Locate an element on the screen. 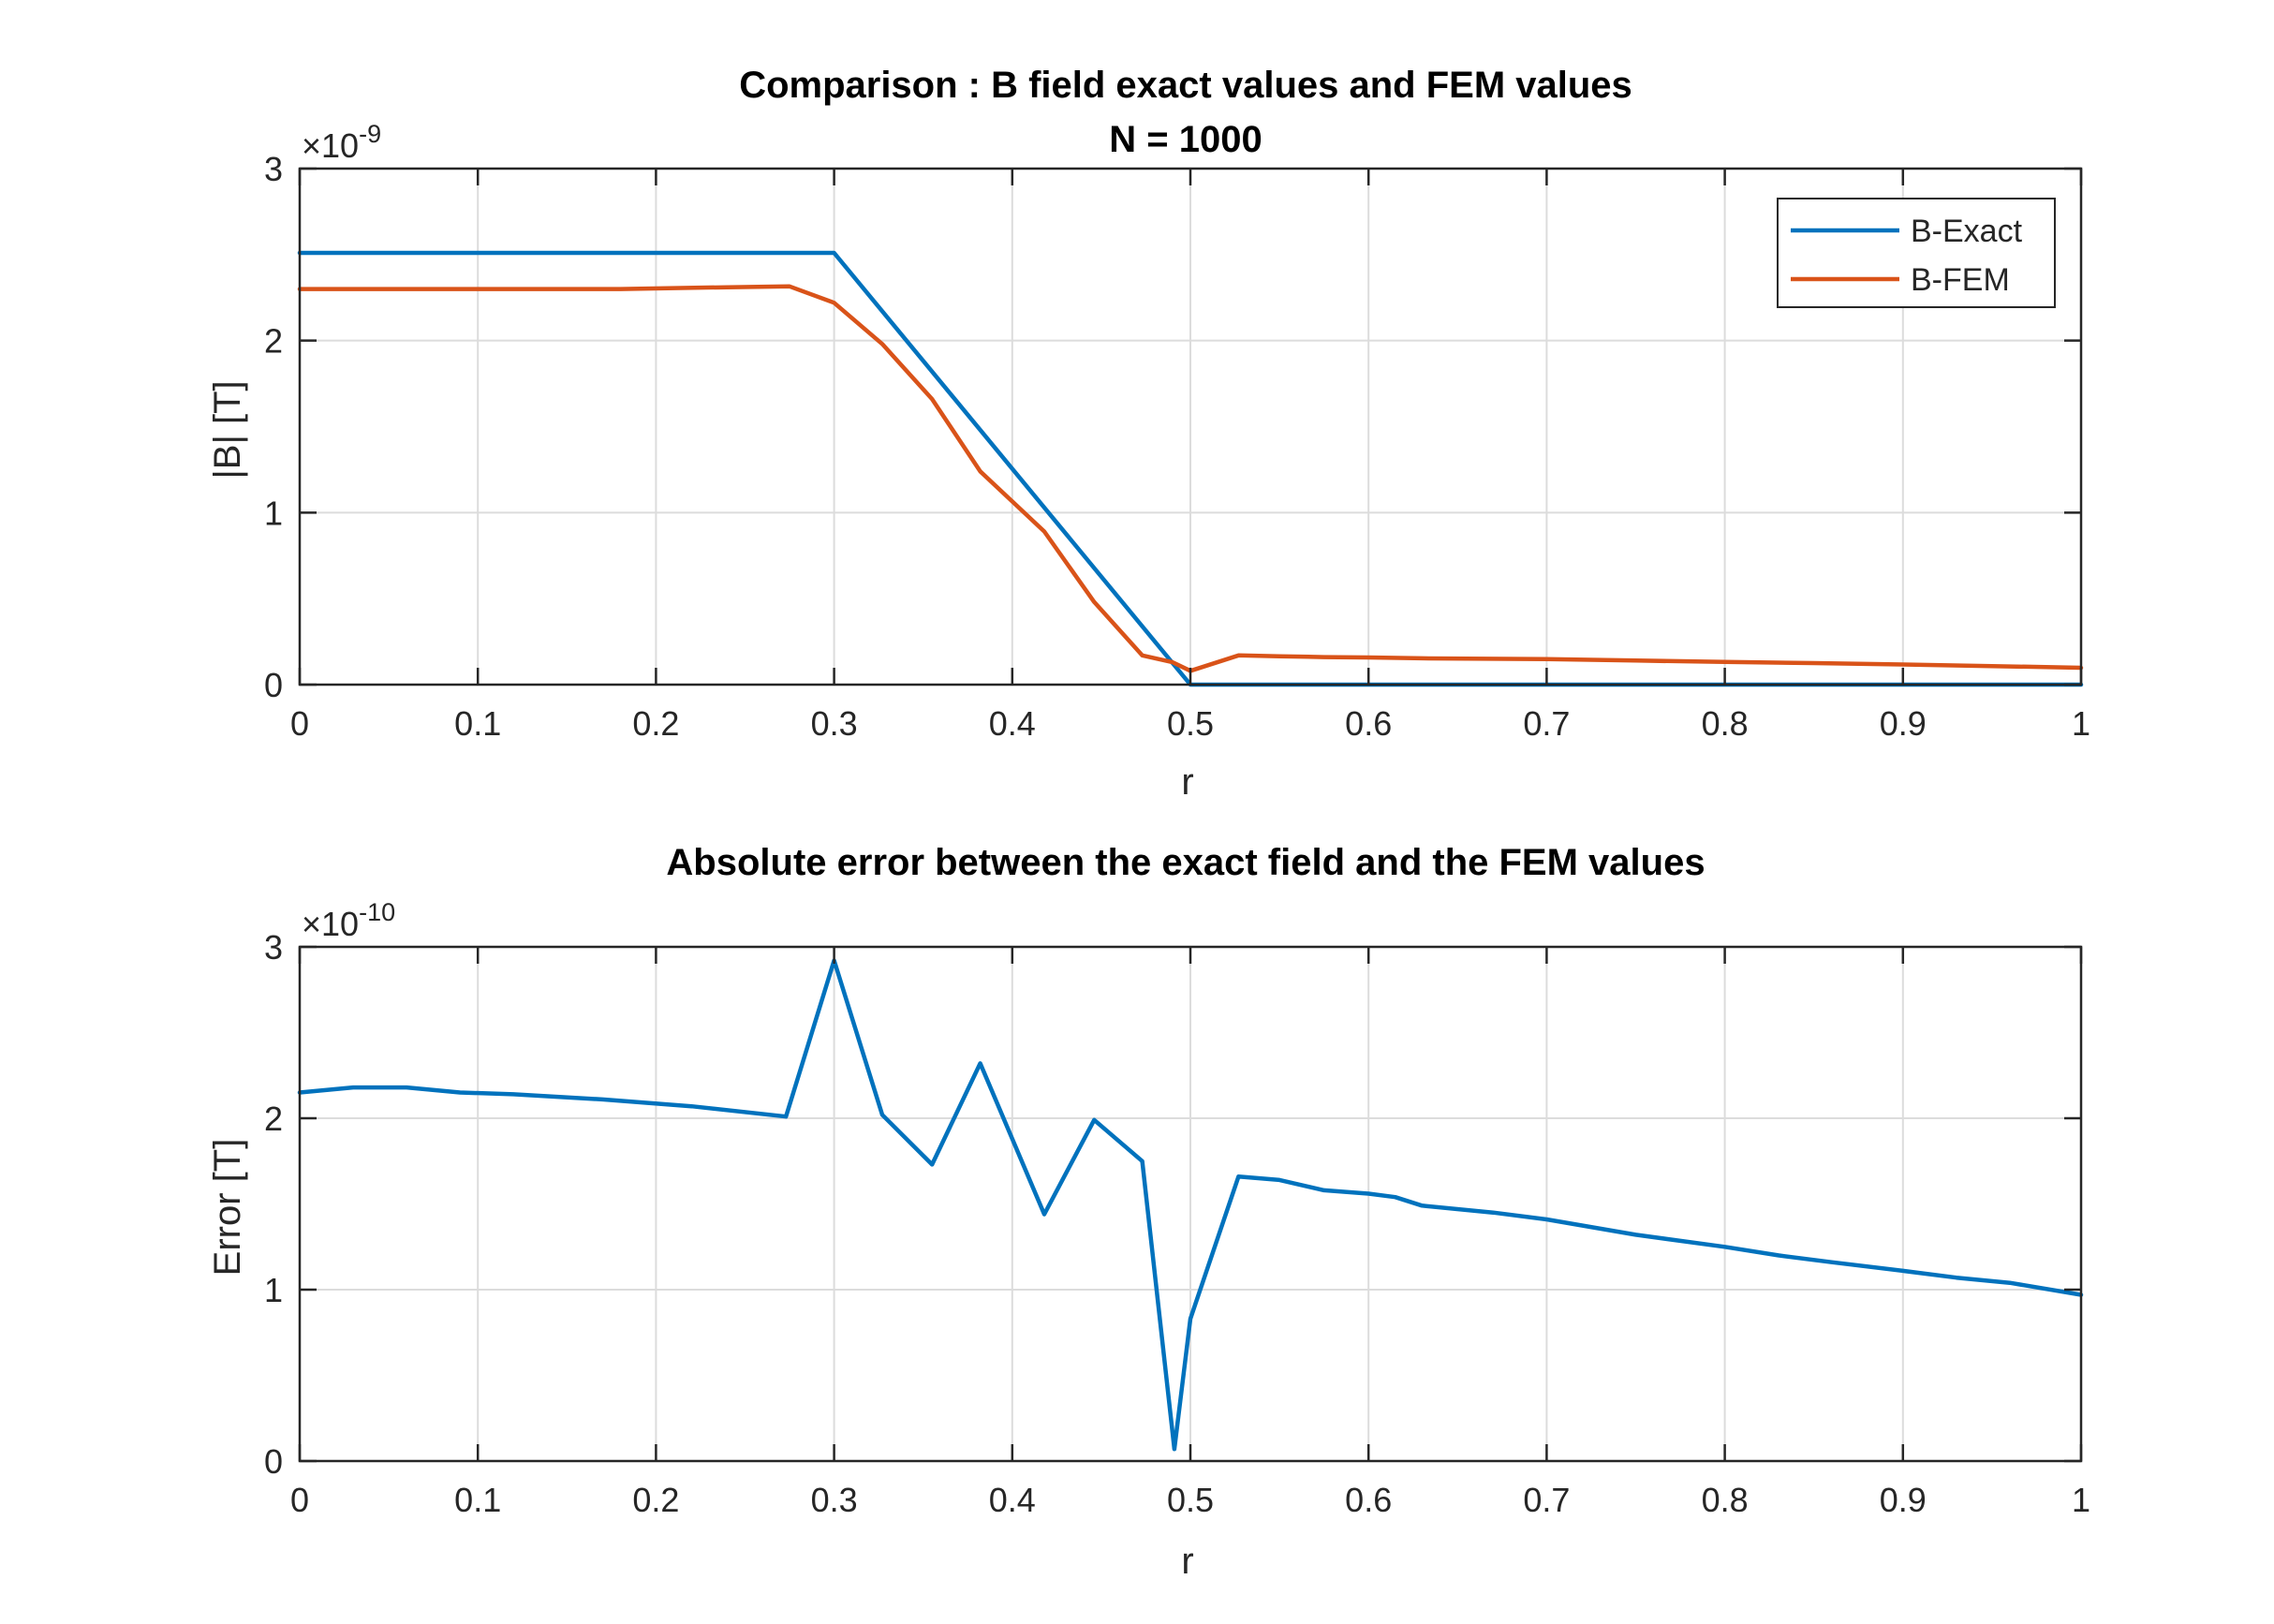 The height and width of the screenshot is (1624, 2274). bottom-x-tick-label: 0.3 is located at coordinates (834, 1500).